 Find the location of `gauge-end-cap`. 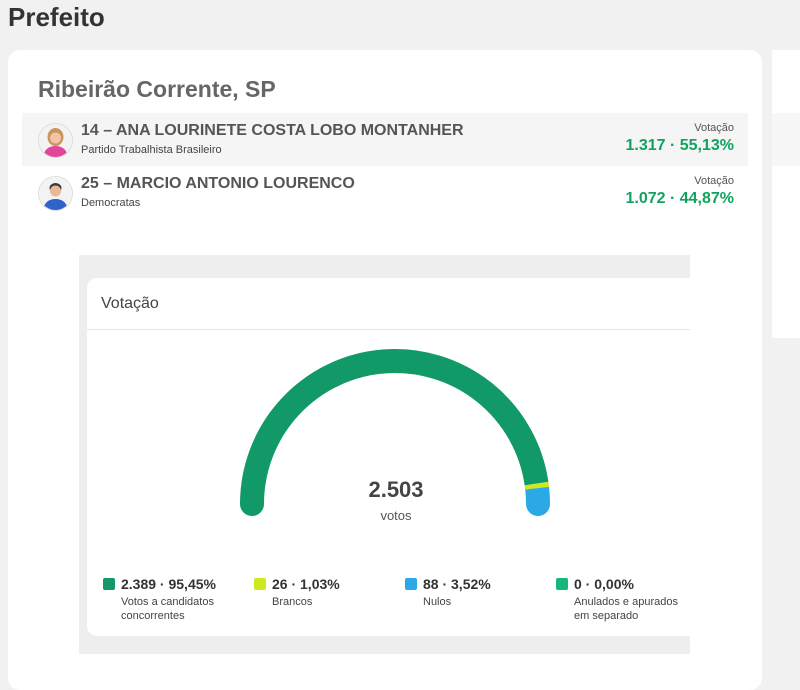

gauge-end-cap is located at coordinates (538, 510).